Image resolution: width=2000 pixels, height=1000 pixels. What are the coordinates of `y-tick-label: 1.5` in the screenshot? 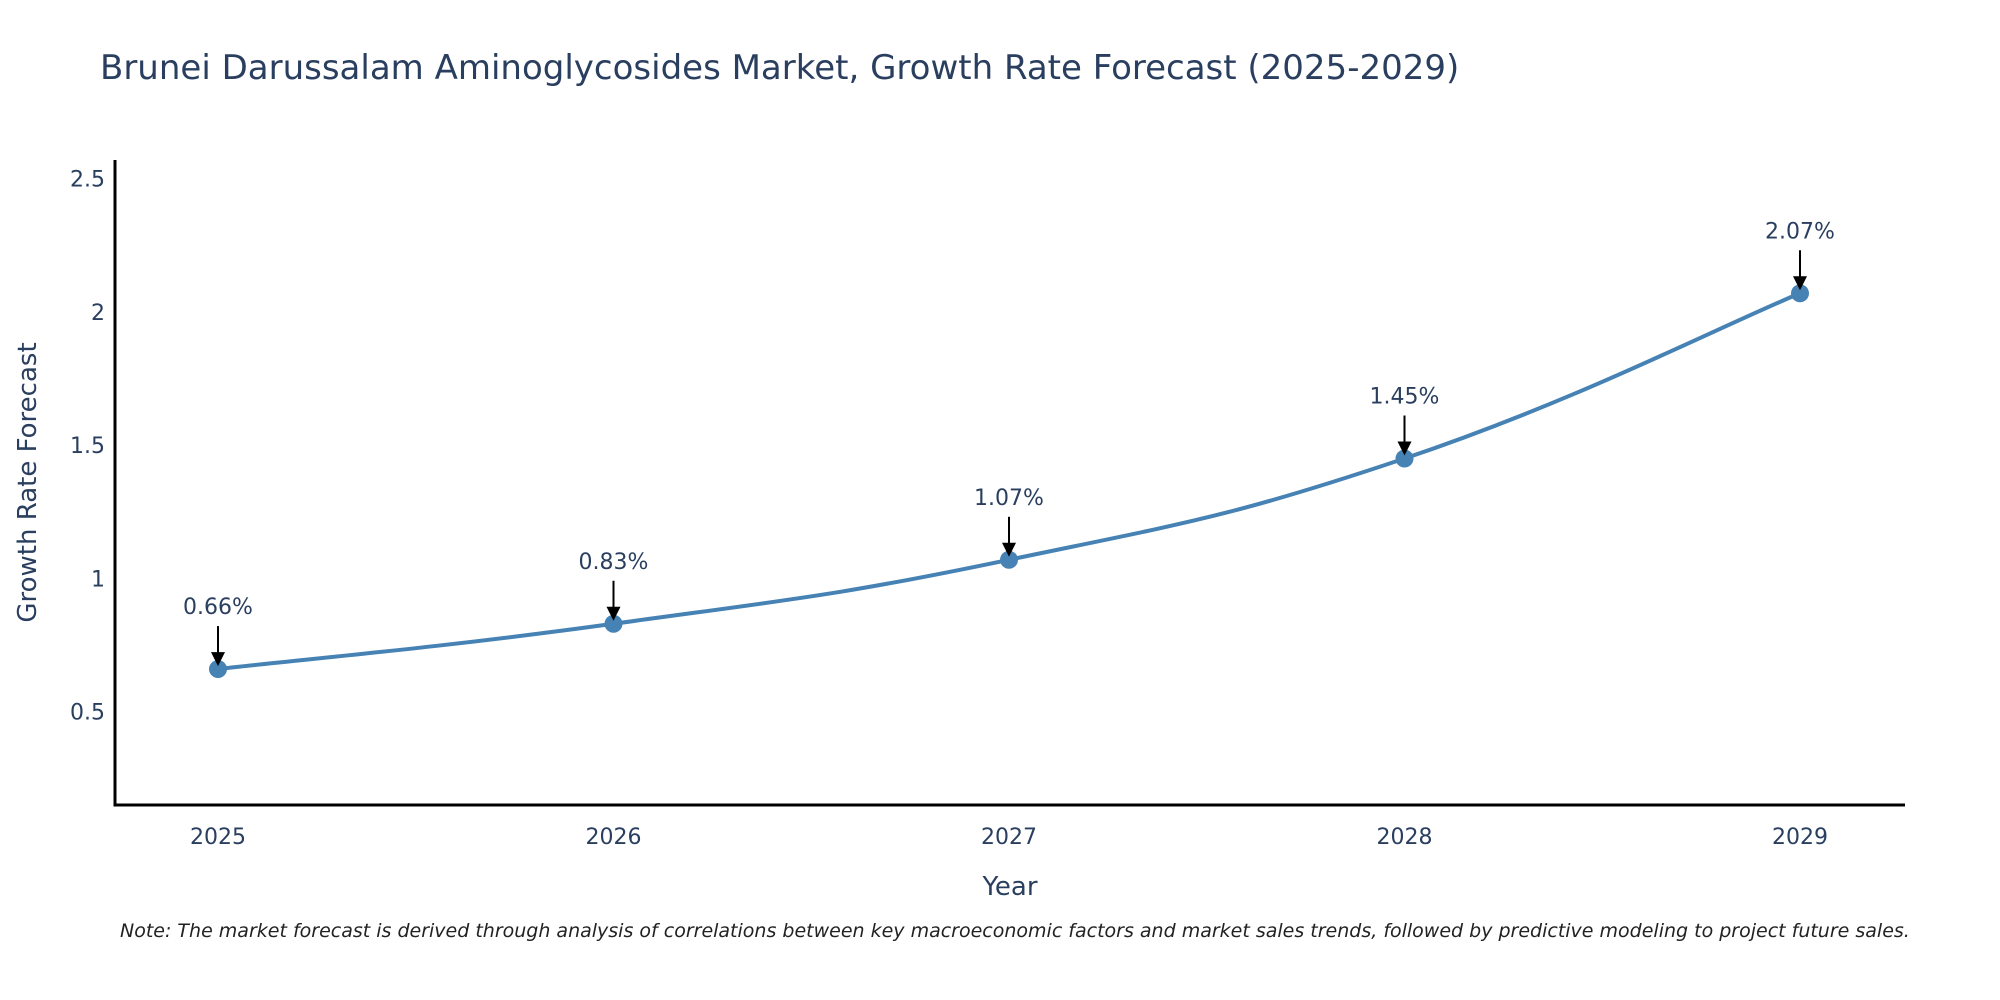 It's located at (87, 446).